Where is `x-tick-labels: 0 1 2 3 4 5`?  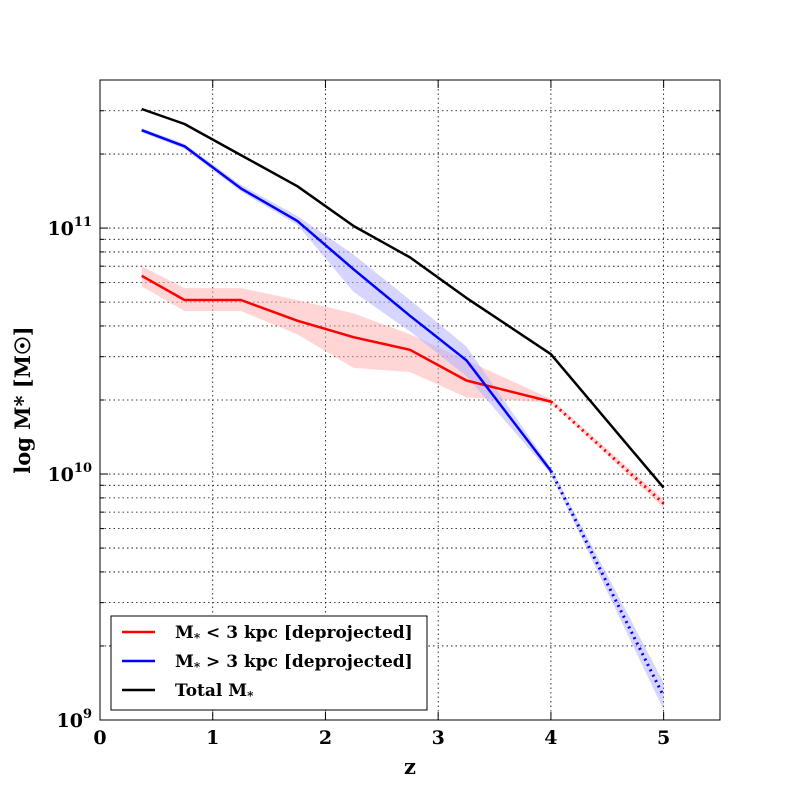 x-tick-labels: 0 1 2 3 4 5 is located at coordinates (381, 738).